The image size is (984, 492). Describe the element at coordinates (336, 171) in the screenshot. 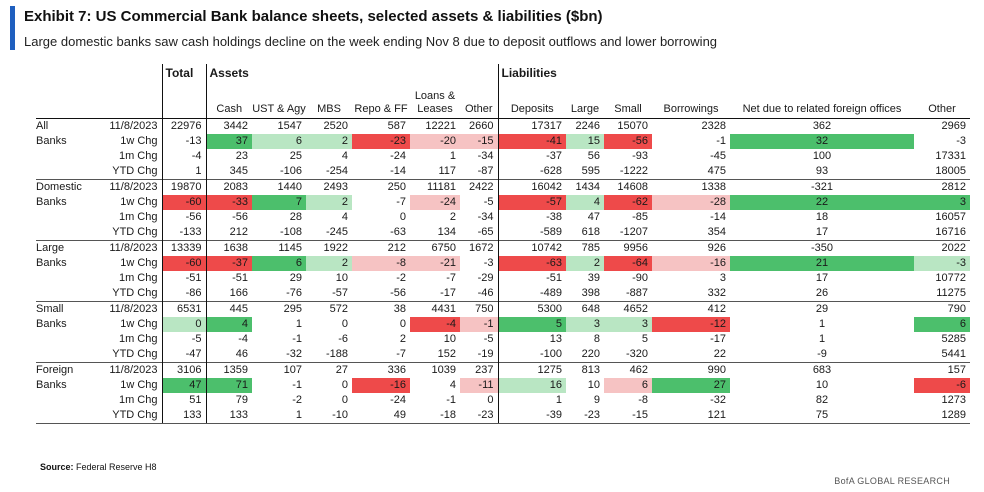

I see `table-cell: -254` at that location.